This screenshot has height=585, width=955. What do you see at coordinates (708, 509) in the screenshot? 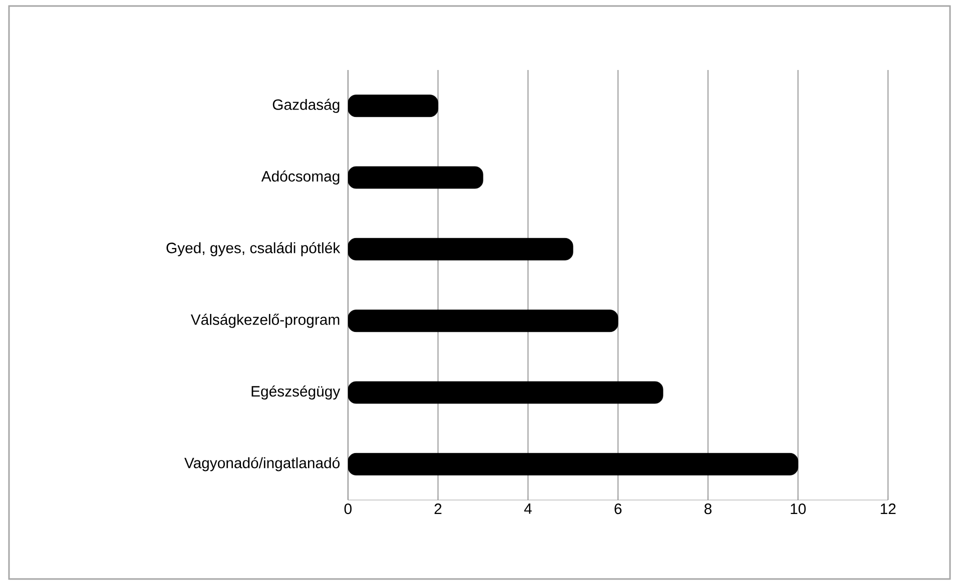
I see `x-tick-label: 8` at bounding box center [708, 509].